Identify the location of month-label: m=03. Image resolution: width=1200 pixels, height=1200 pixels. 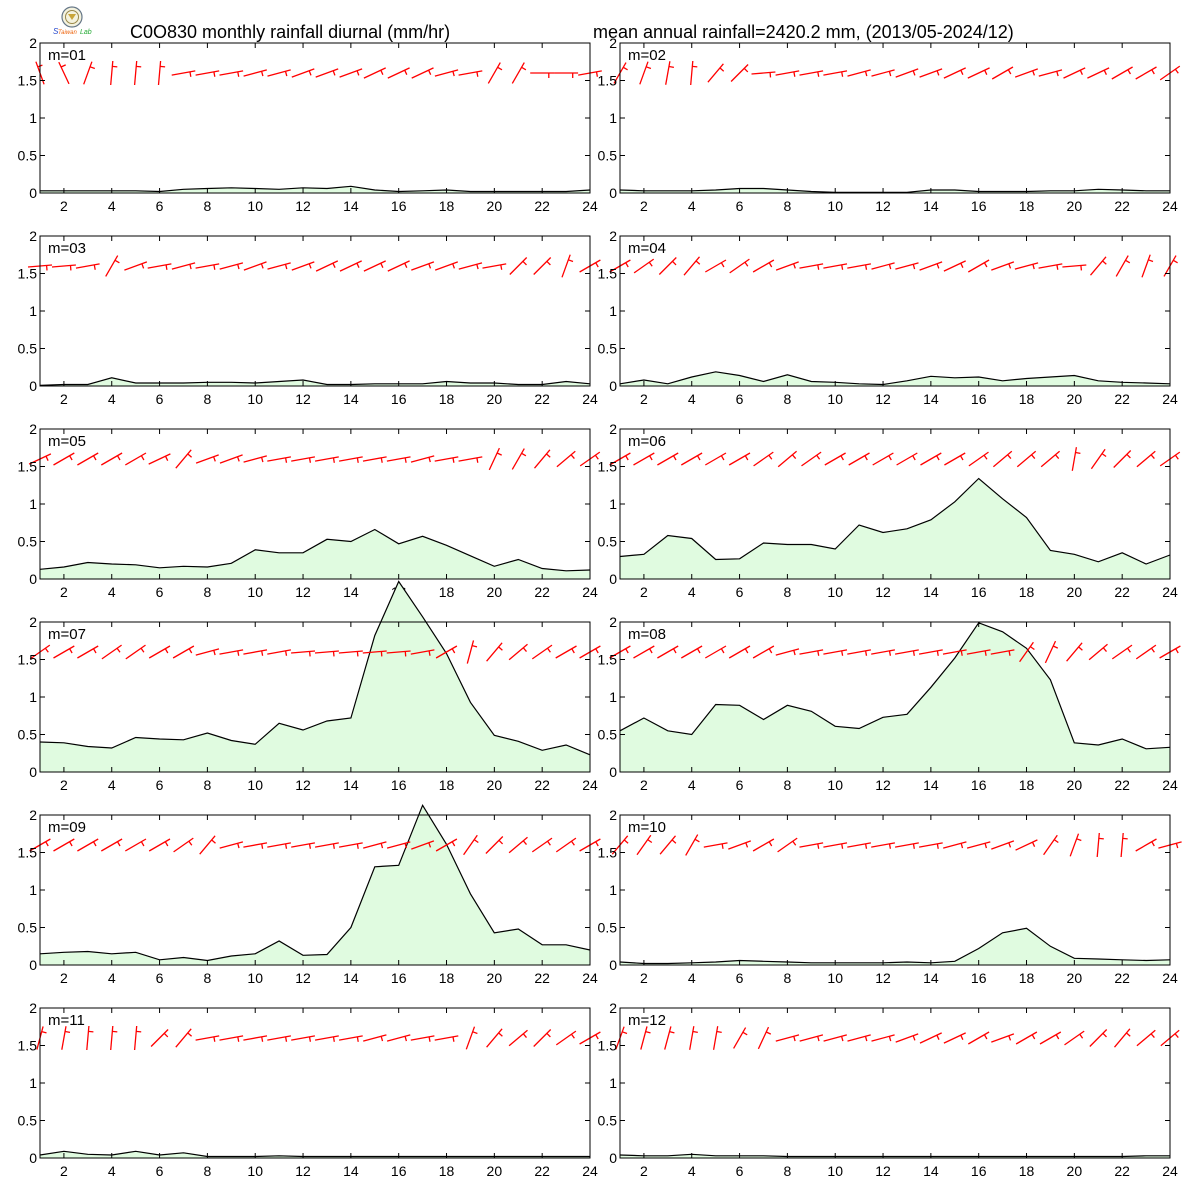
(67, 248).